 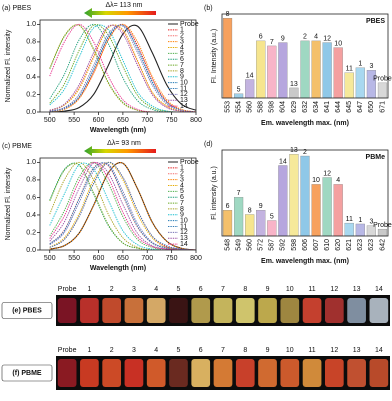 What do you see at coordinates (184, 221) in the screenshot?
I see `legend-label: 10` at bounding box center [184, 221].